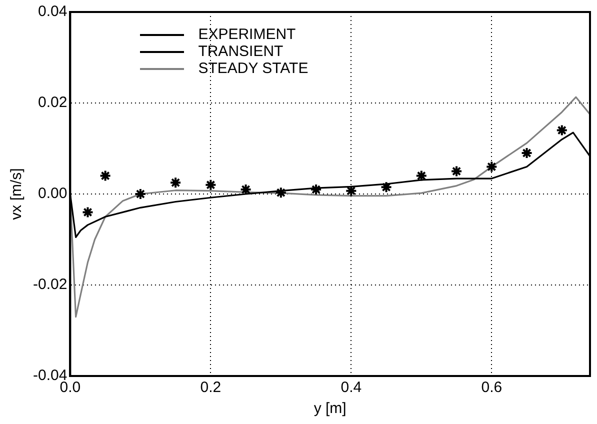  What do you see at coordinates (247, 34) in the screenshot?
I see `legend-label: EXPERIMENT` at bounding box center [247, 34].